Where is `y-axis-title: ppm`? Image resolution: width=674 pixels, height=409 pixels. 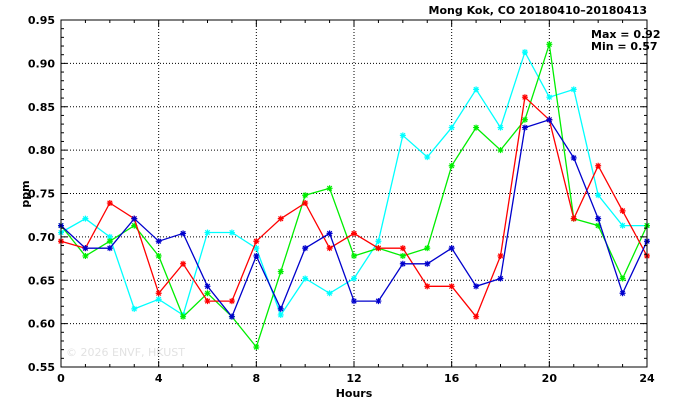
y-axis-title: ppm is located at coordinates (25, 193).